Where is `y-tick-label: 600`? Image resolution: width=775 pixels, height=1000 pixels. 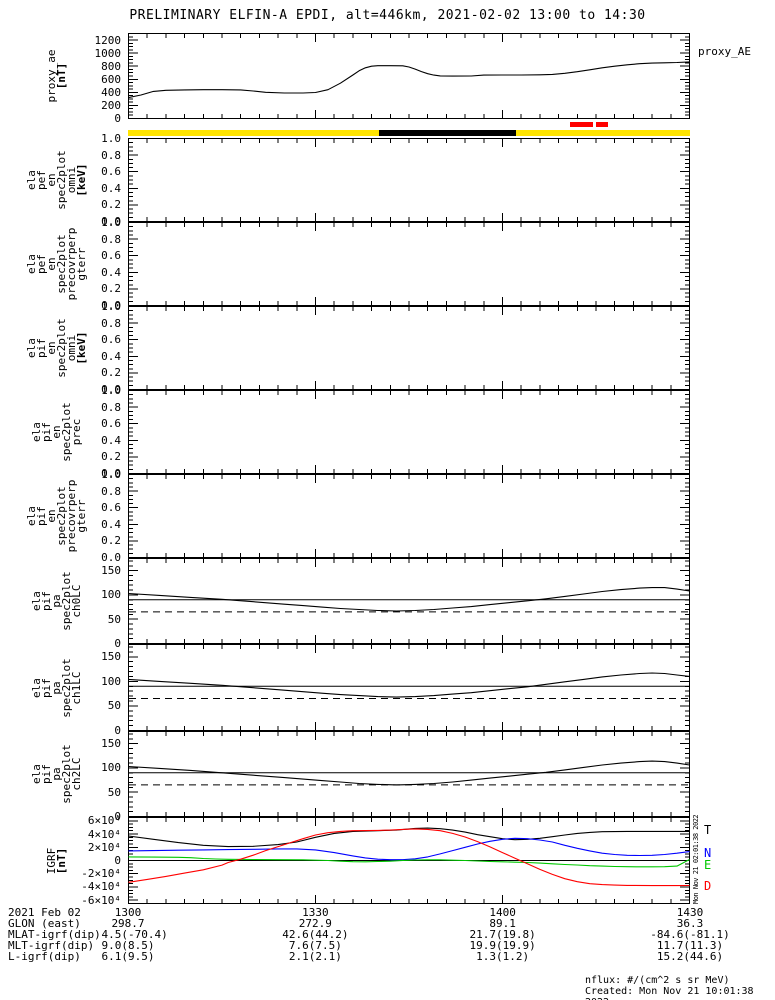 y-tick-label: 600 is located at coordinates (111, 79).